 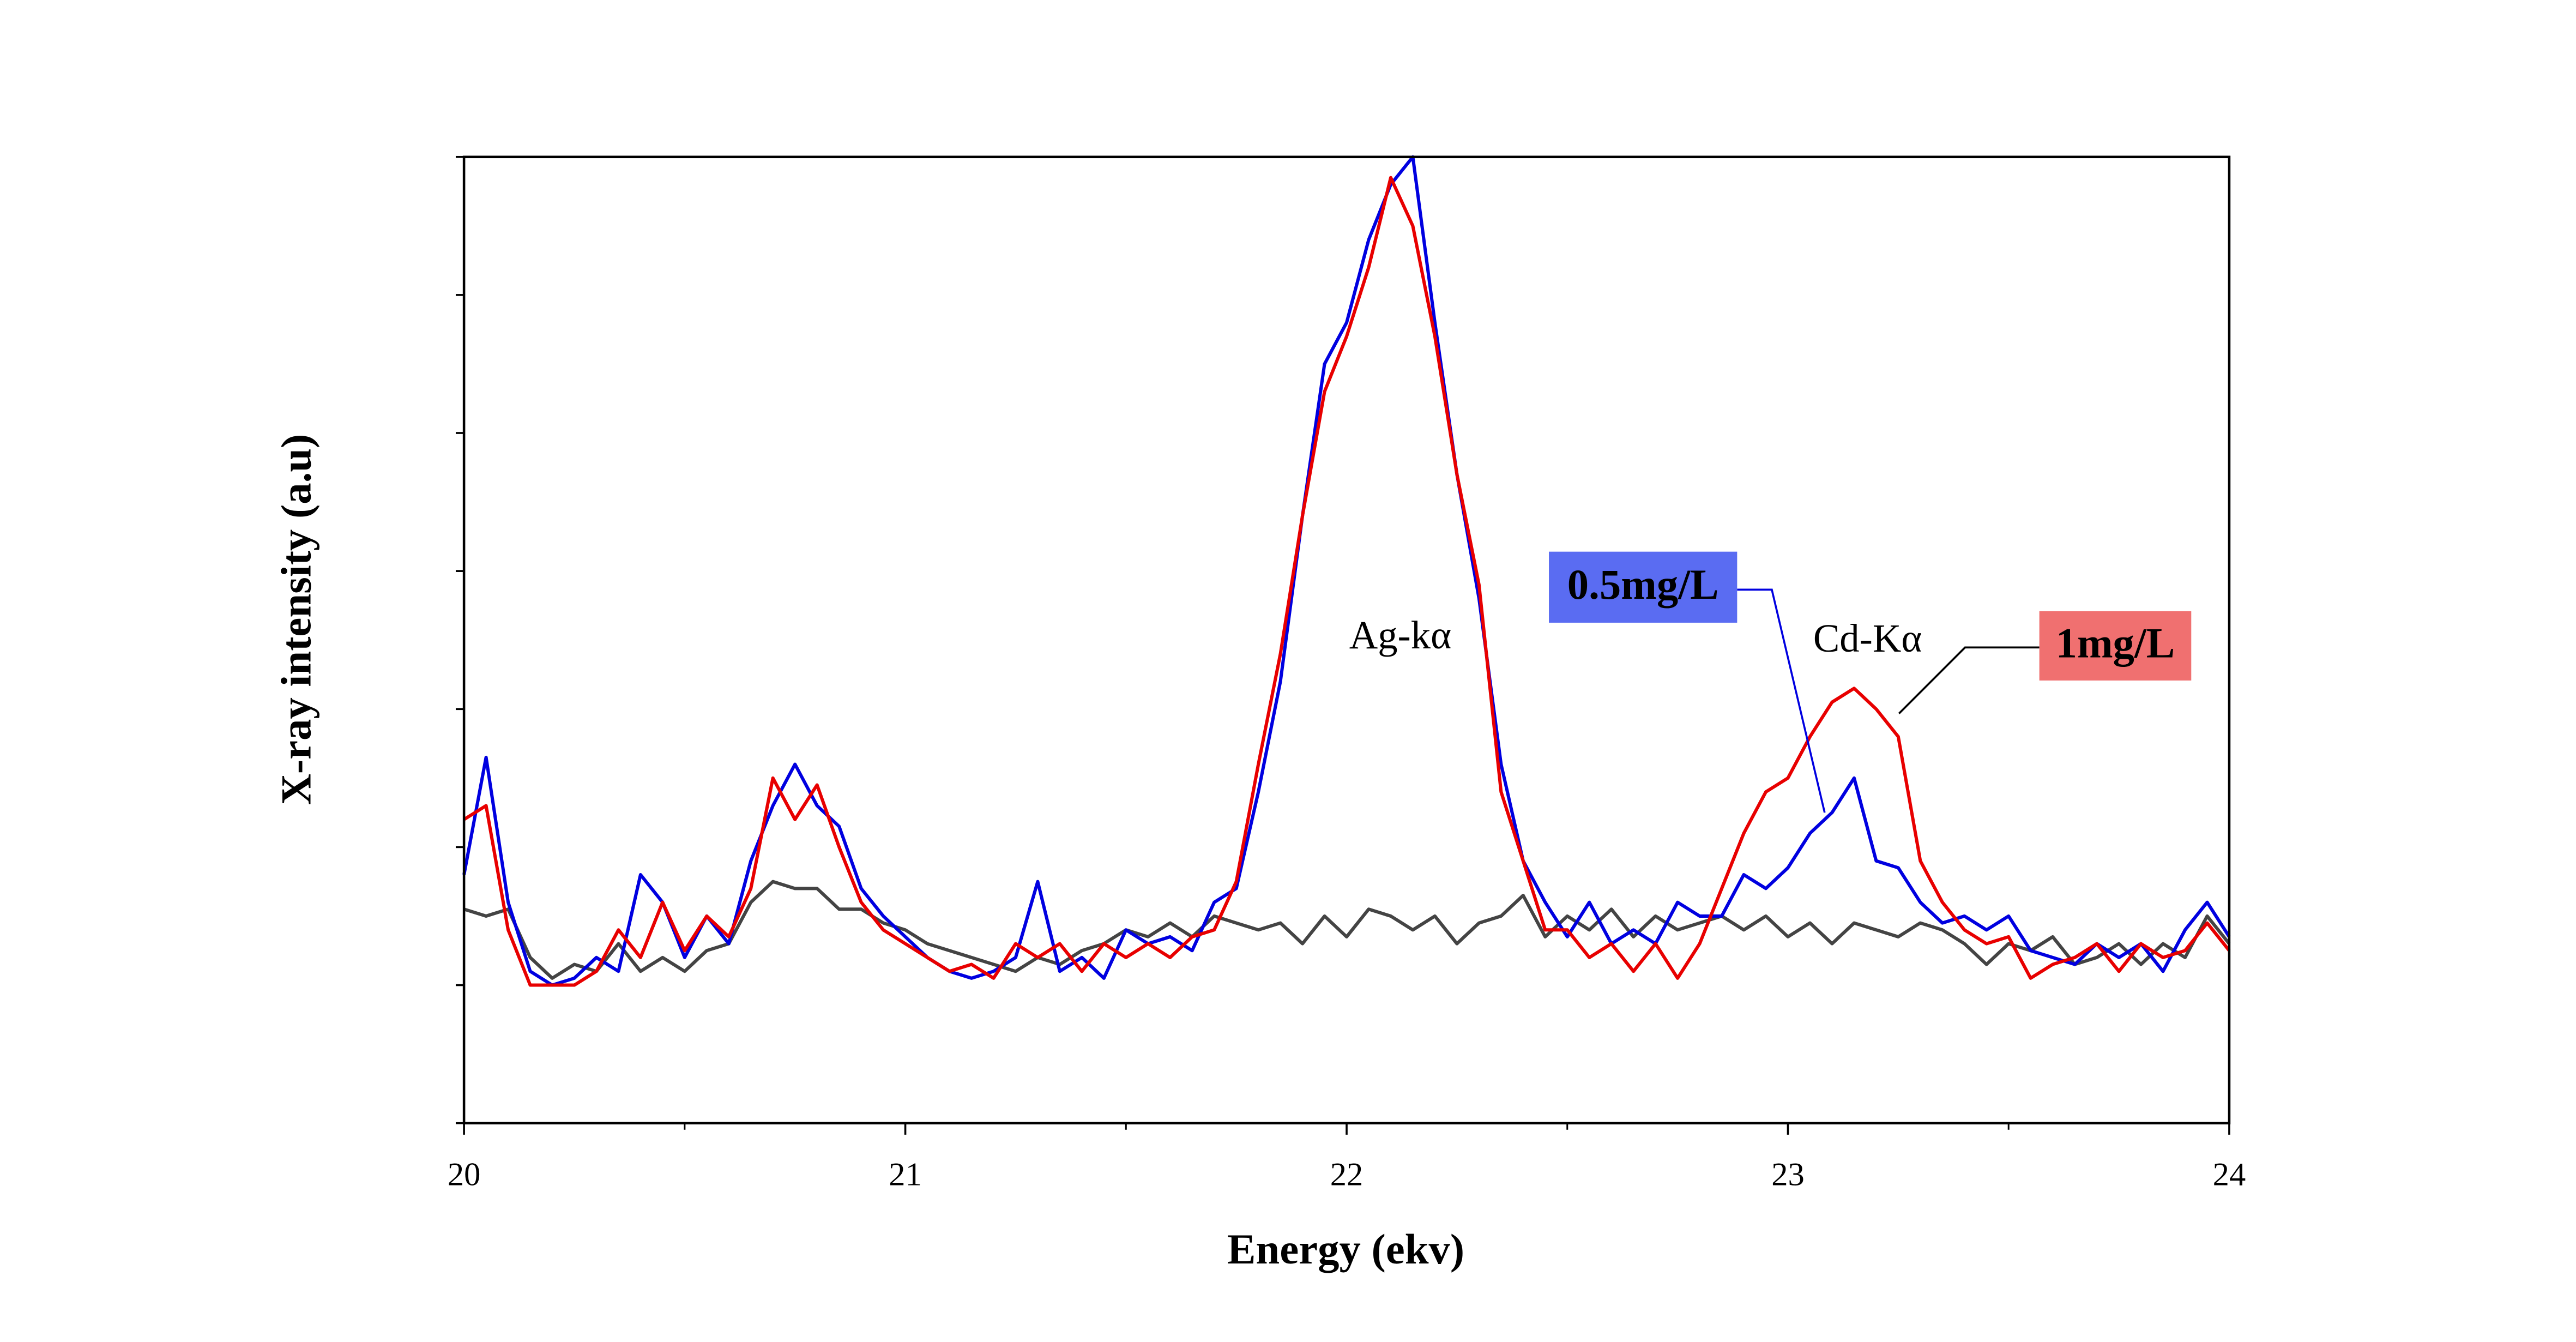 I want to click on y-axis-title: X-ray intensity (a.u), so click(x=297, y=619).